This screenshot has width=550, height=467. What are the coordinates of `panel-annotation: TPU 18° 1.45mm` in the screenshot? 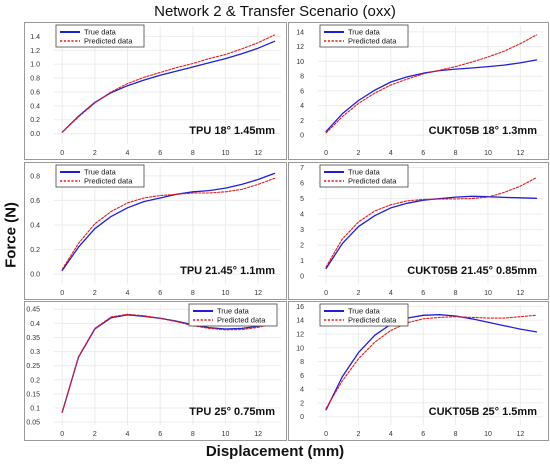 It's located at (232, 131).